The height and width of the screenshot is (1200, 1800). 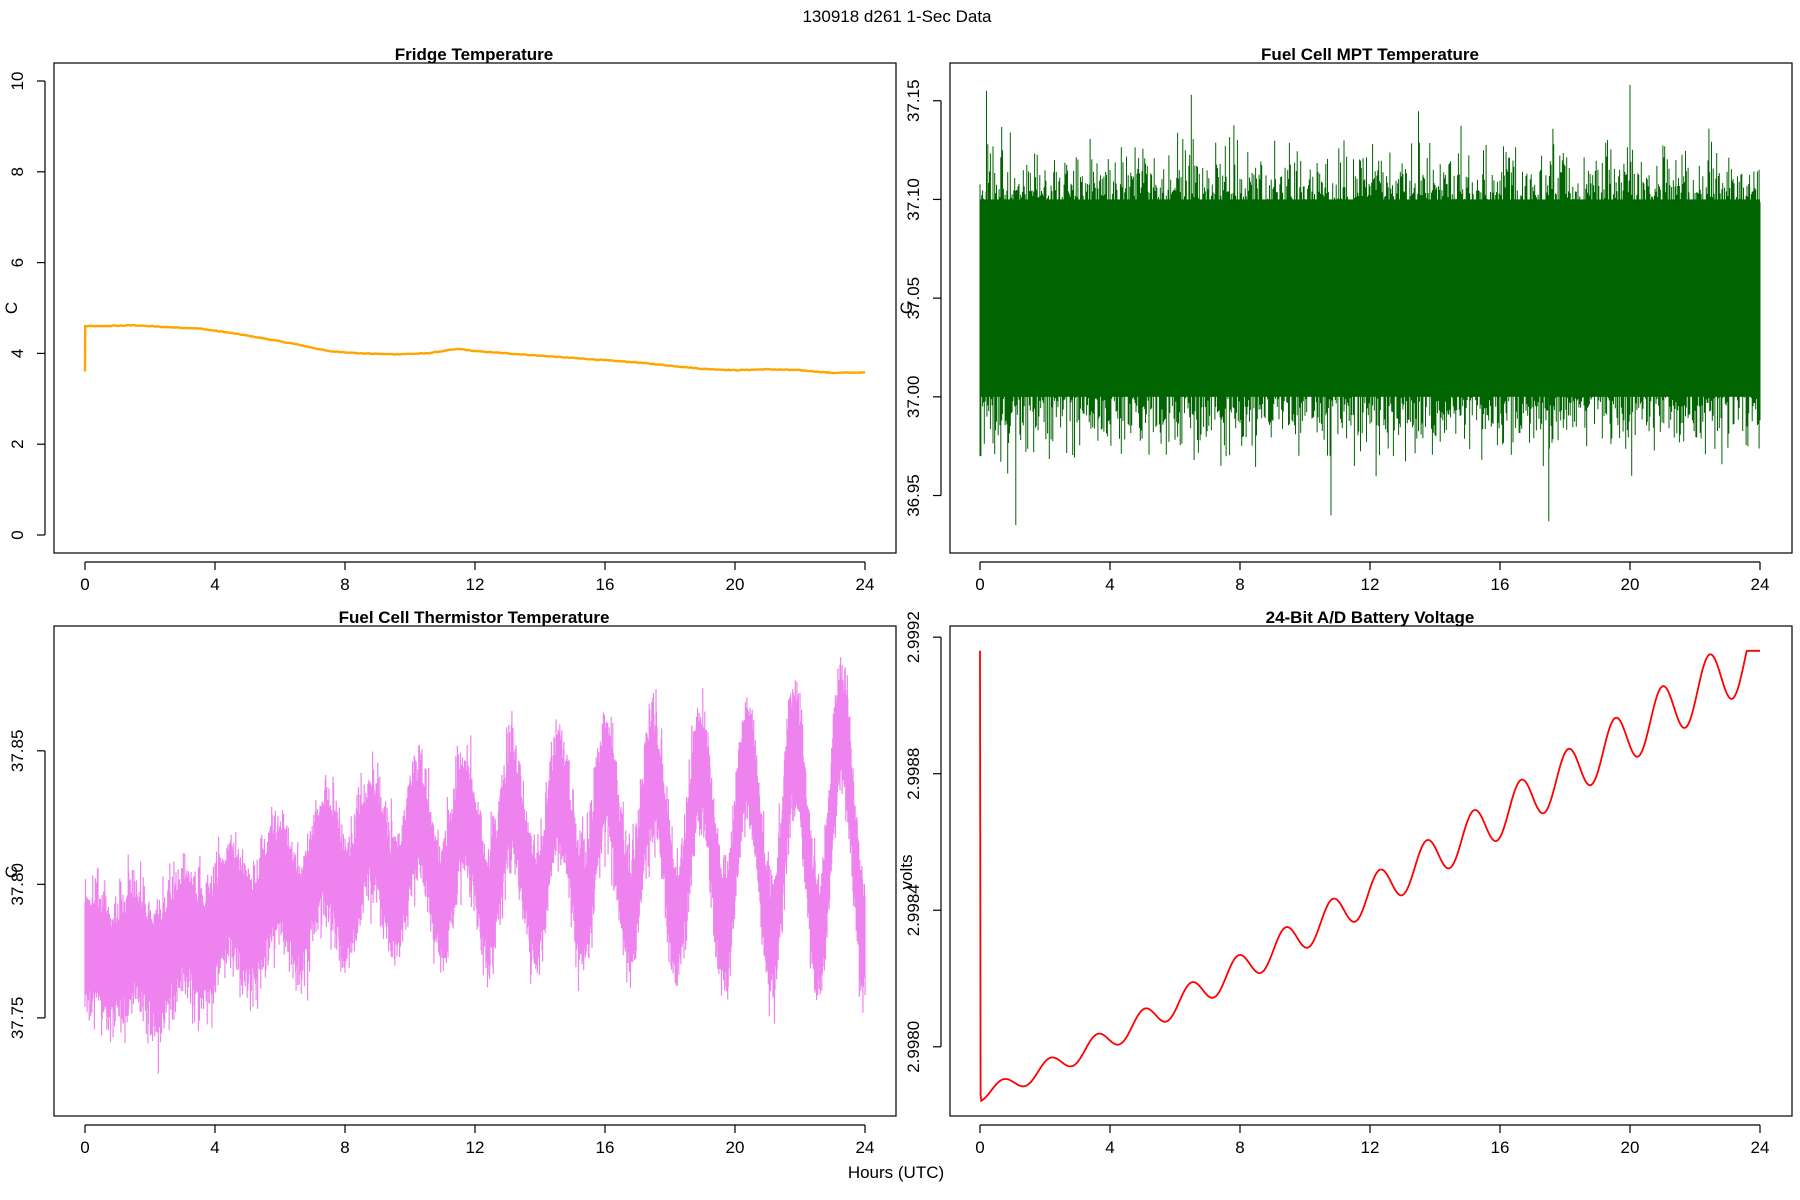 What do you see at coordinates (913, 100) in the screenshot?
I see `y-tick-label: 37.15` at bounding box center [913, 100].